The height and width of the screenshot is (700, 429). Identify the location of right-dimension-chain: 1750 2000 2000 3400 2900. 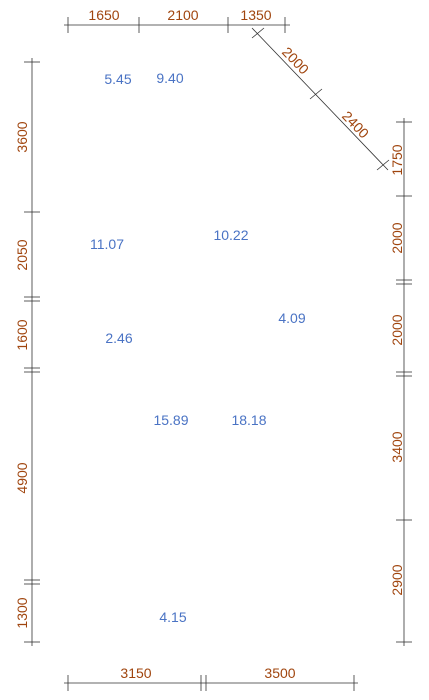
(400, 382).